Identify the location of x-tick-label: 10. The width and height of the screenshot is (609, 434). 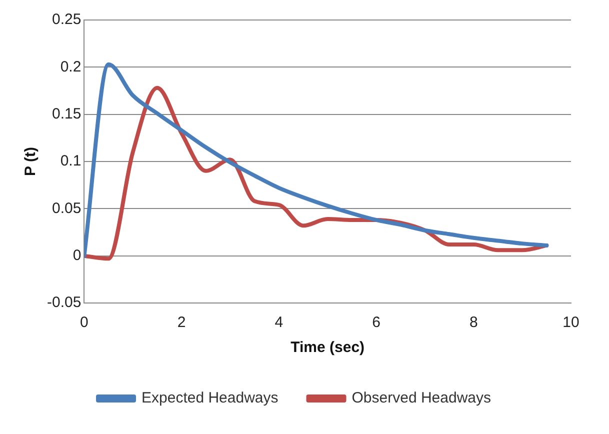
(571, 323).